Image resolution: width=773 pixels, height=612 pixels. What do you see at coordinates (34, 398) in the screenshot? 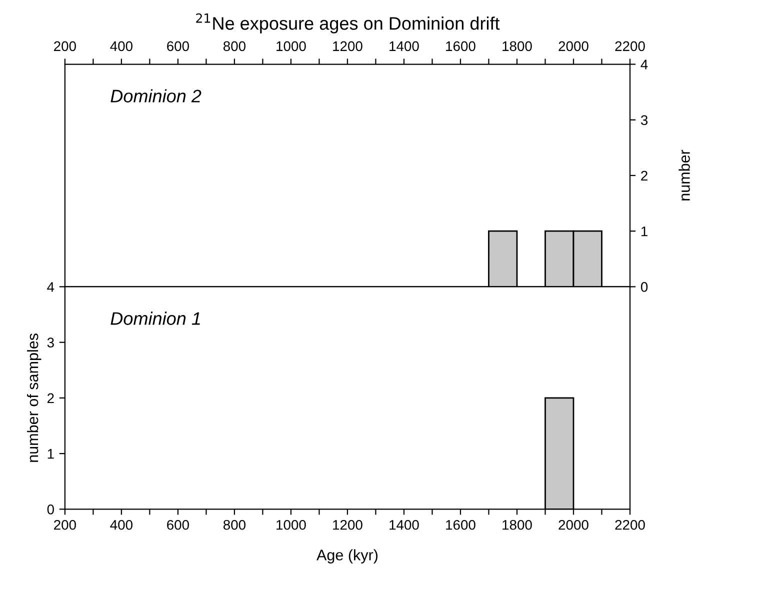
I see `y-axis-title: number of samples` at bounding box center [34, 398].